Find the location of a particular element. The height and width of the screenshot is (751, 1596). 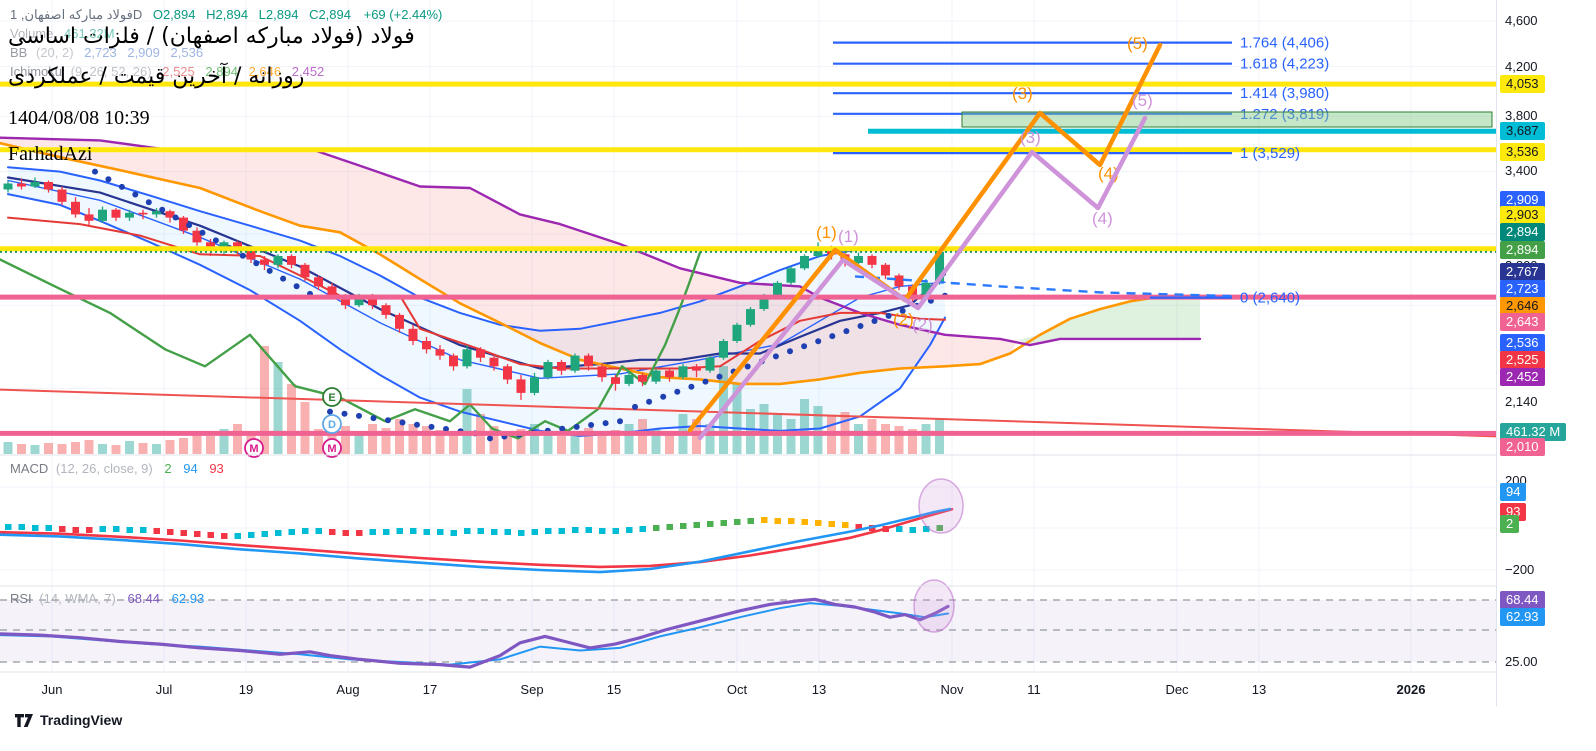

rsi-label: RSI is located at coordinates (21, 598).